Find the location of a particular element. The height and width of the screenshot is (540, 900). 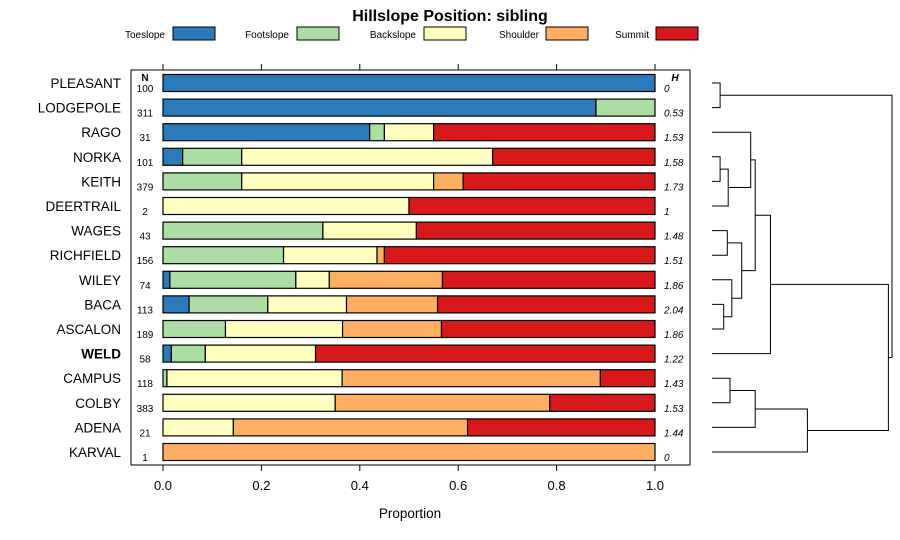

legend-label-toeslope: Toeslope is located at coordinates (145, 35).